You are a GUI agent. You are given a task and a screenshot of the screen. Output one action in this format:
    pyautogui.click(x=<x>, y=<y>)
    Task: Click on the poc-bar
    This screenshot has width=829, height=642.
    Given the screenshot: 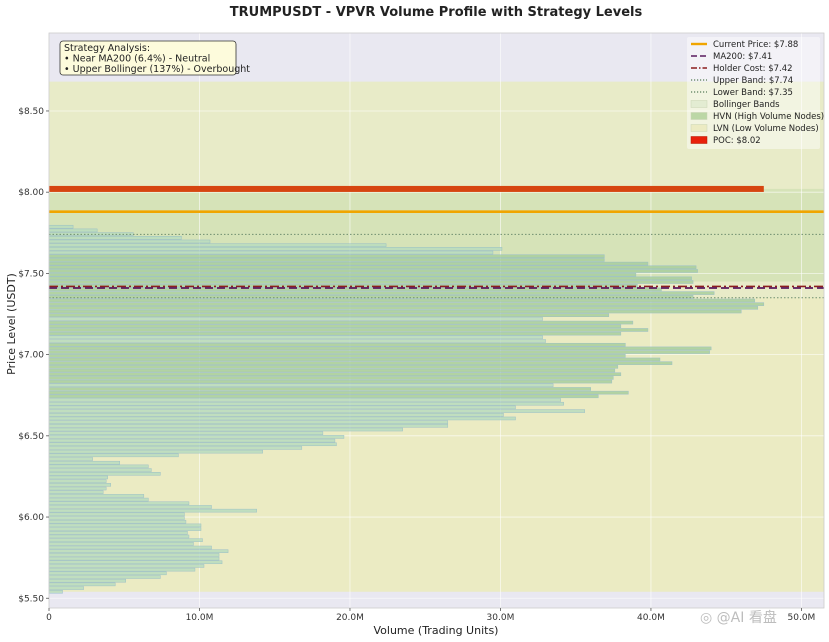 What is the action you would take?
    pyautogui.click(x=406, y=188)
    